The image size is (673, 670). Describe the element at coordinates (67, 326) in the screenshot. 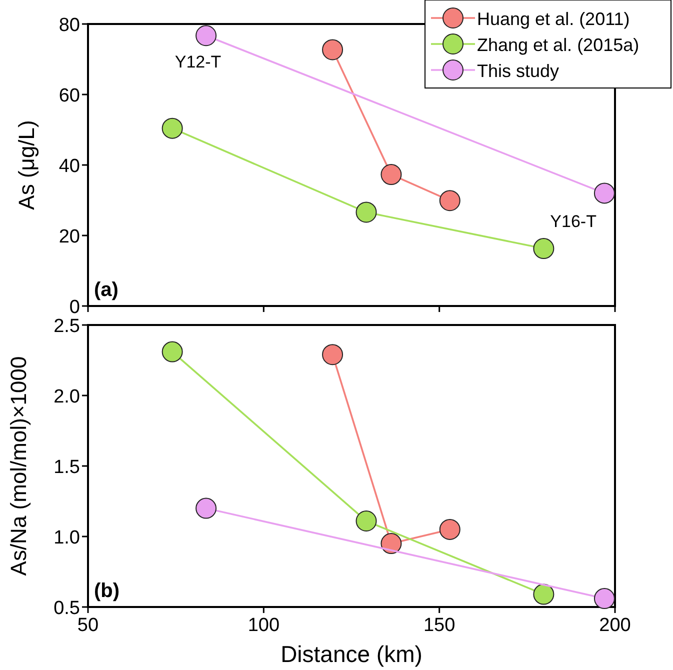

I see `y-tick-label: 2.5` at that location.